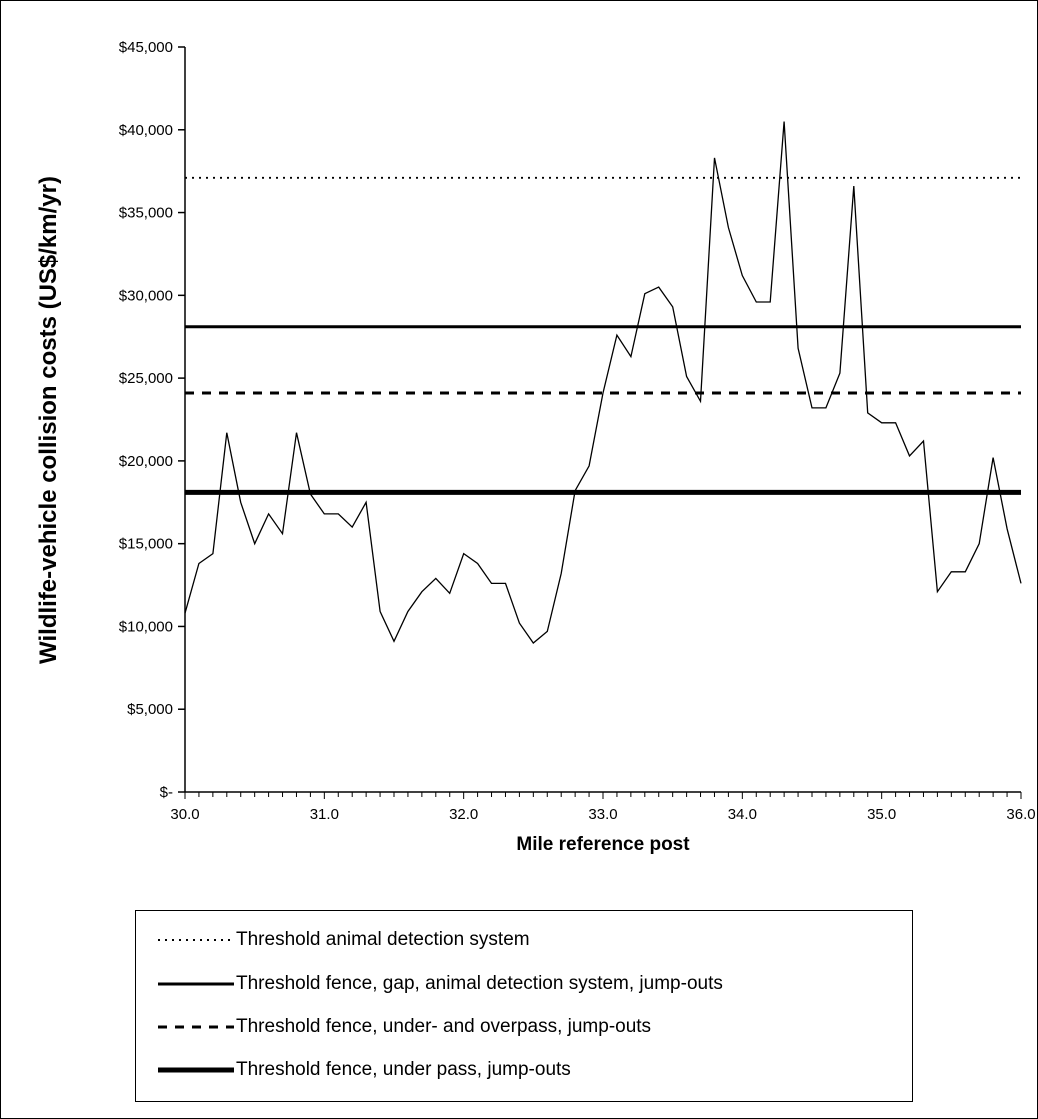 This screenshot has width=1038, height=1119. What do you see at coordinates (146, 295) in the screenshot?
I see `y-tick-label: $30,000` at bounding box center [146, 295].